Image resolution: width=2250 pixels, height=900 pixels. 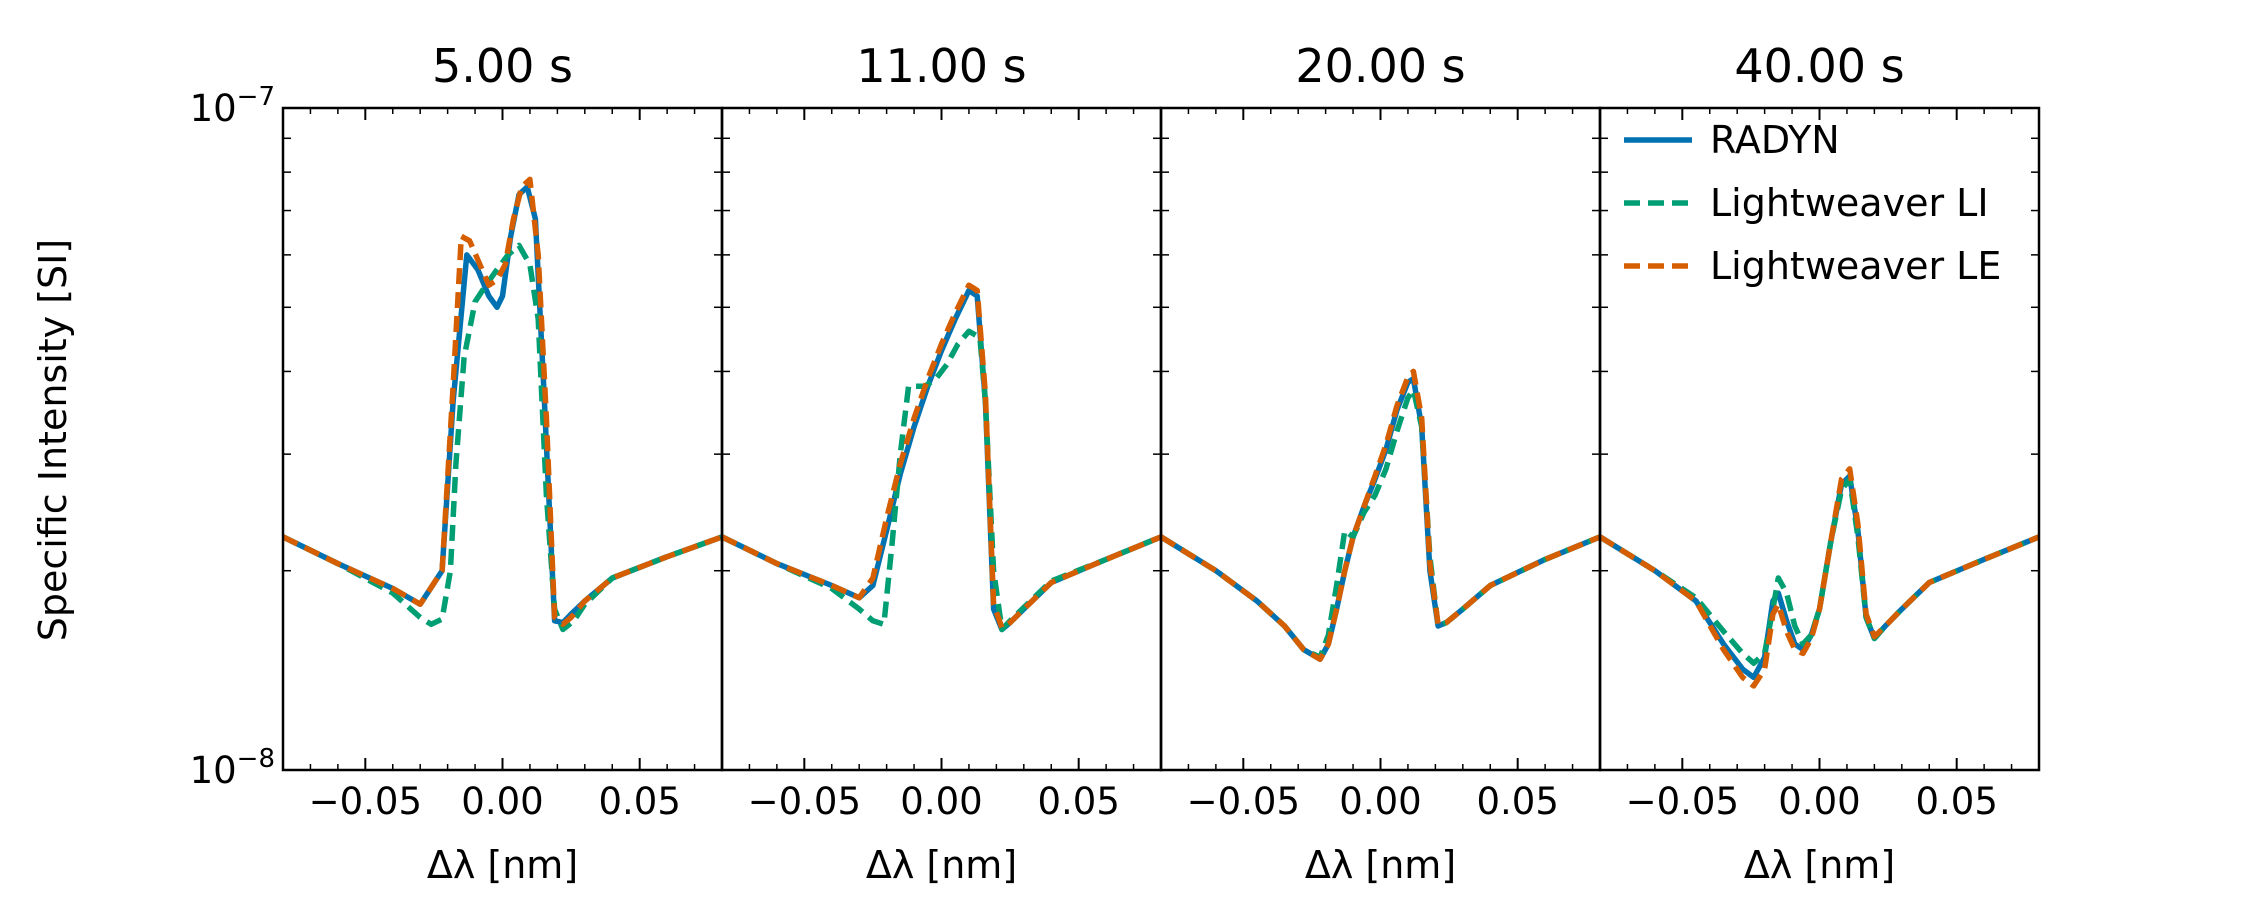 What do you see at coordinates (232, 106) in the screenshot?
I see `y-tick-label: 10⁻⁷` at bounding box center [232, 106].